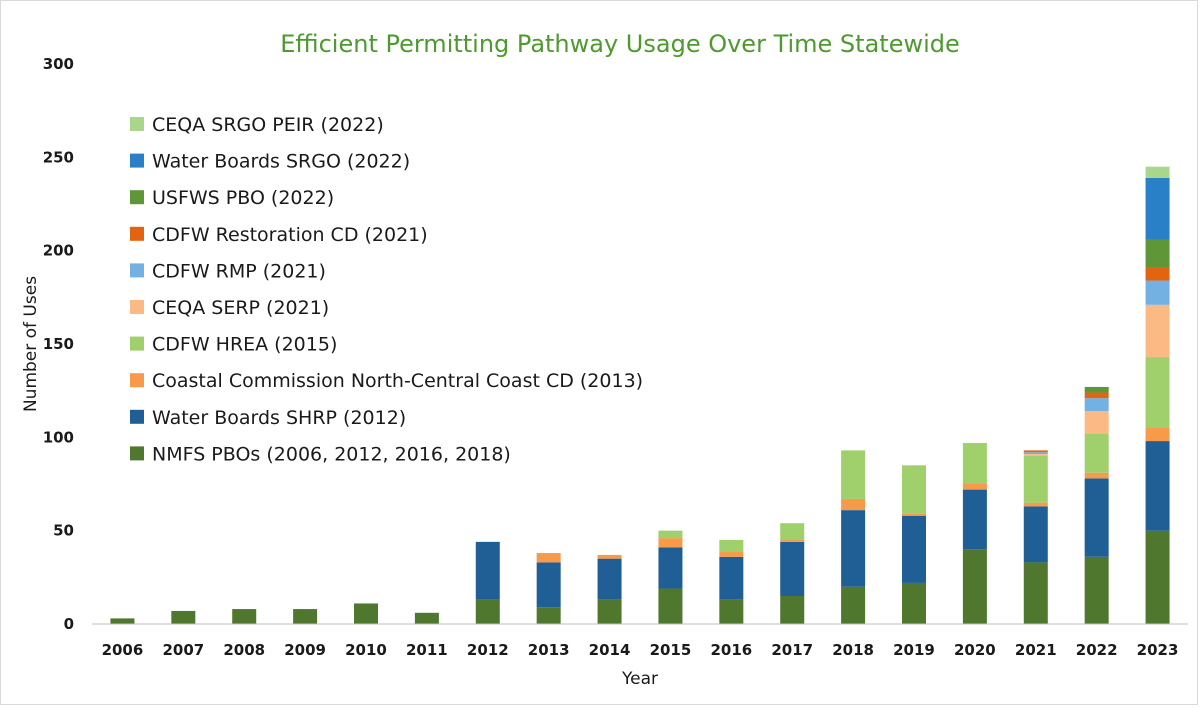  Describe the element at coordinates (268, 125) in the screenshot. I see `legend-label-ceqa-srgo-peir-2022: CEQA SRGO PEIR (2022)` at that location.